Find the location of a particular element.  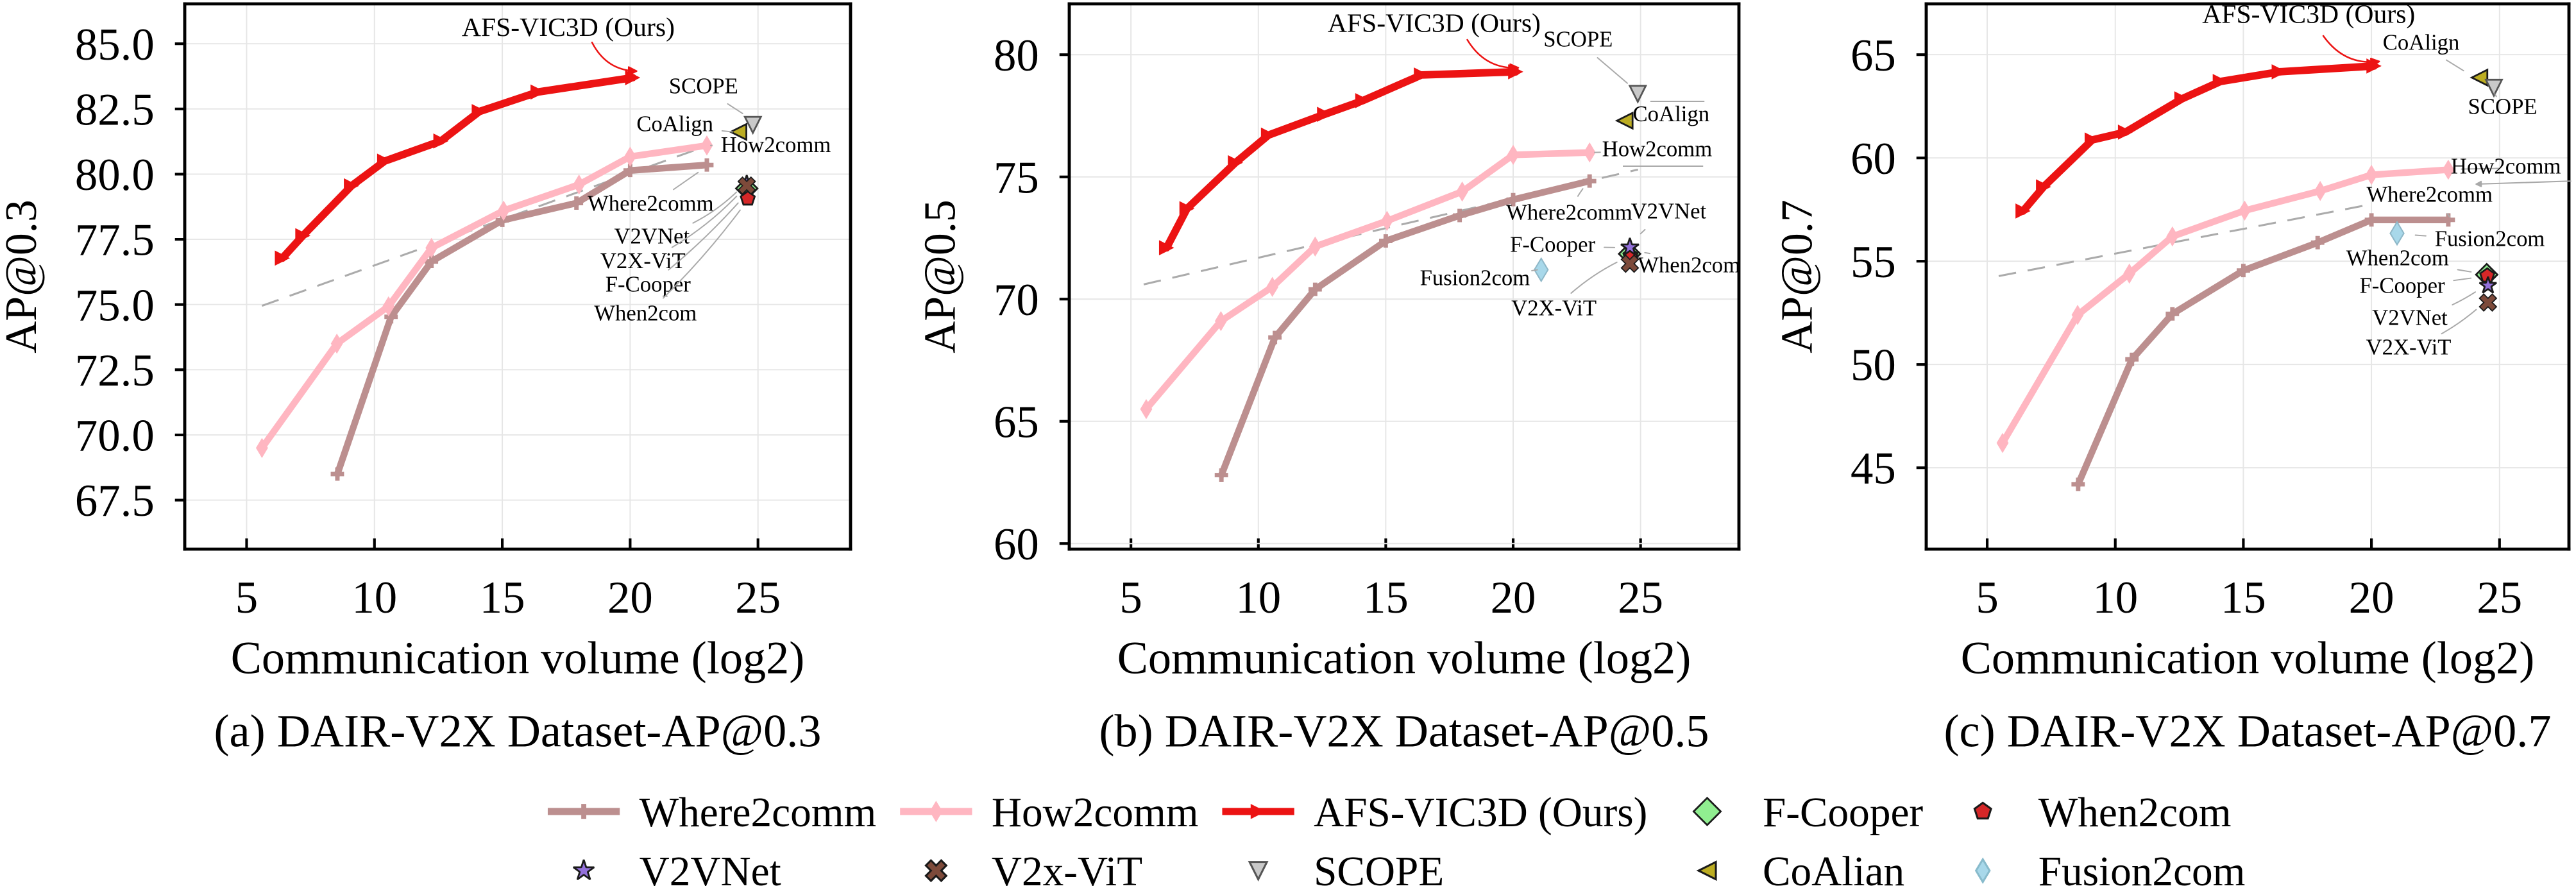

svg-text: (b) DAIR-V2X Dataset-AP@0.5 is located at coordinates (1404, 730).